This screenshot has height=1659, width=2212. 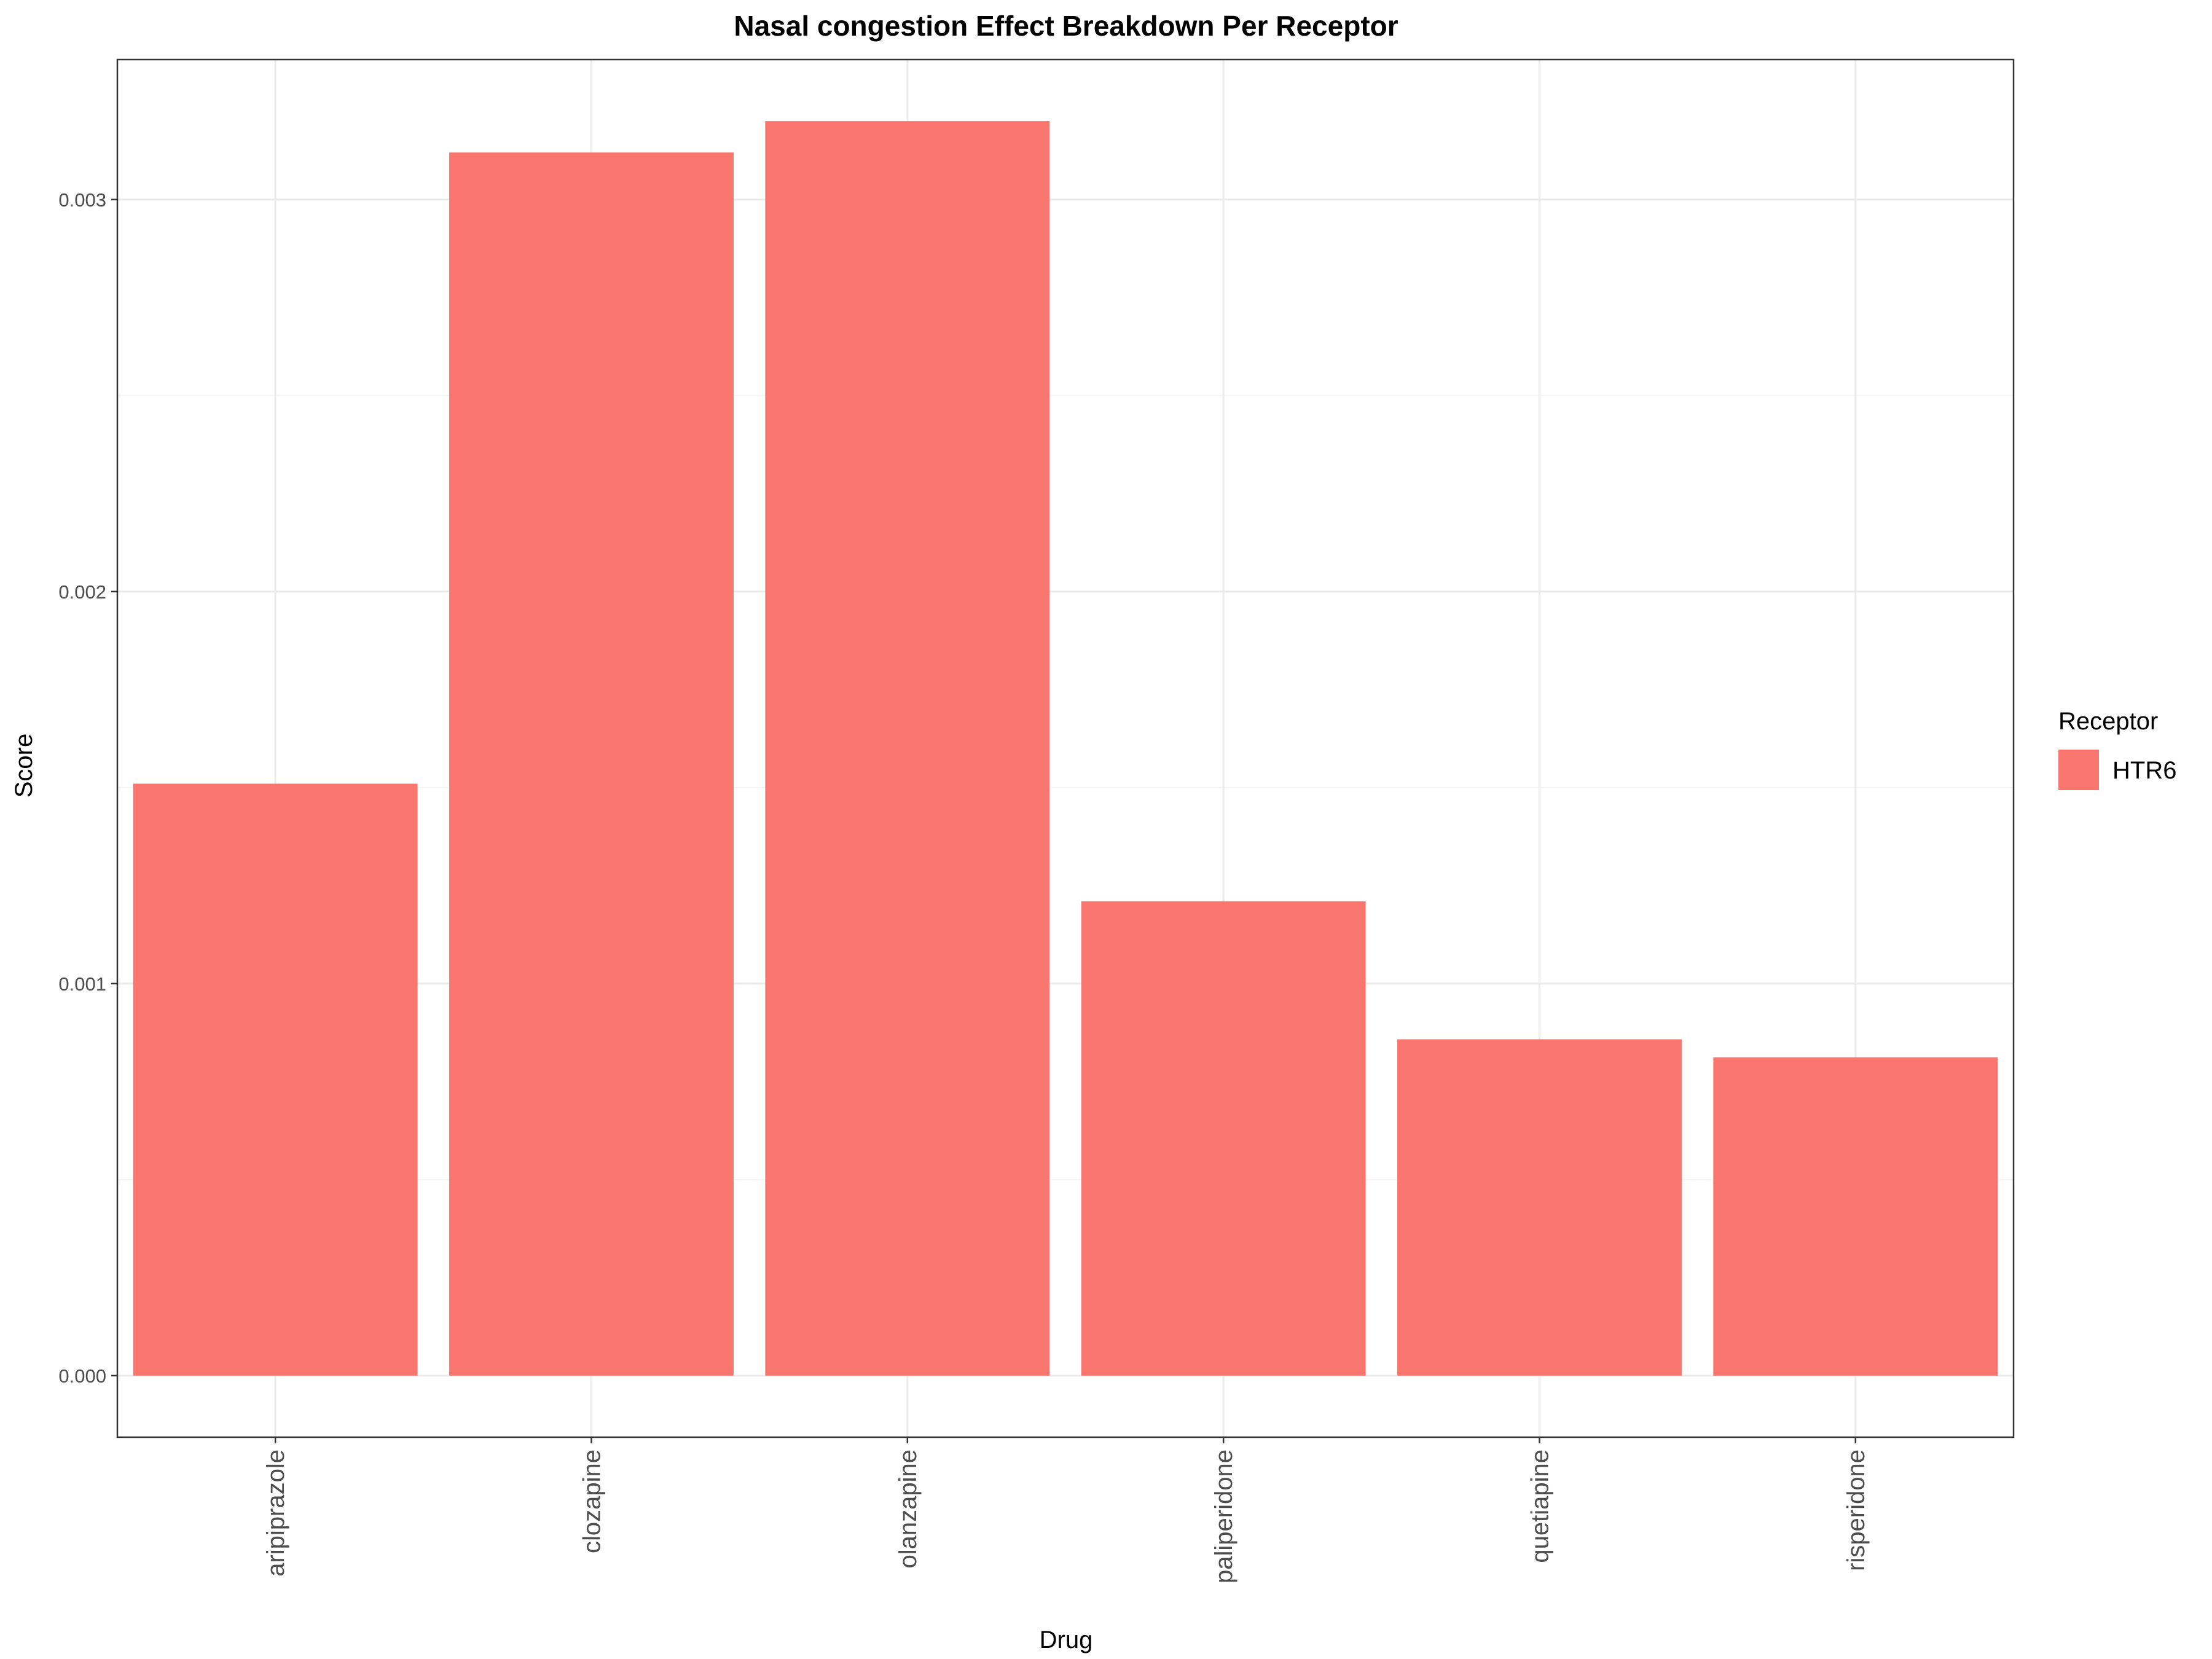 I want to click on bar-quetiapine, so click(x=1539, y=1207).